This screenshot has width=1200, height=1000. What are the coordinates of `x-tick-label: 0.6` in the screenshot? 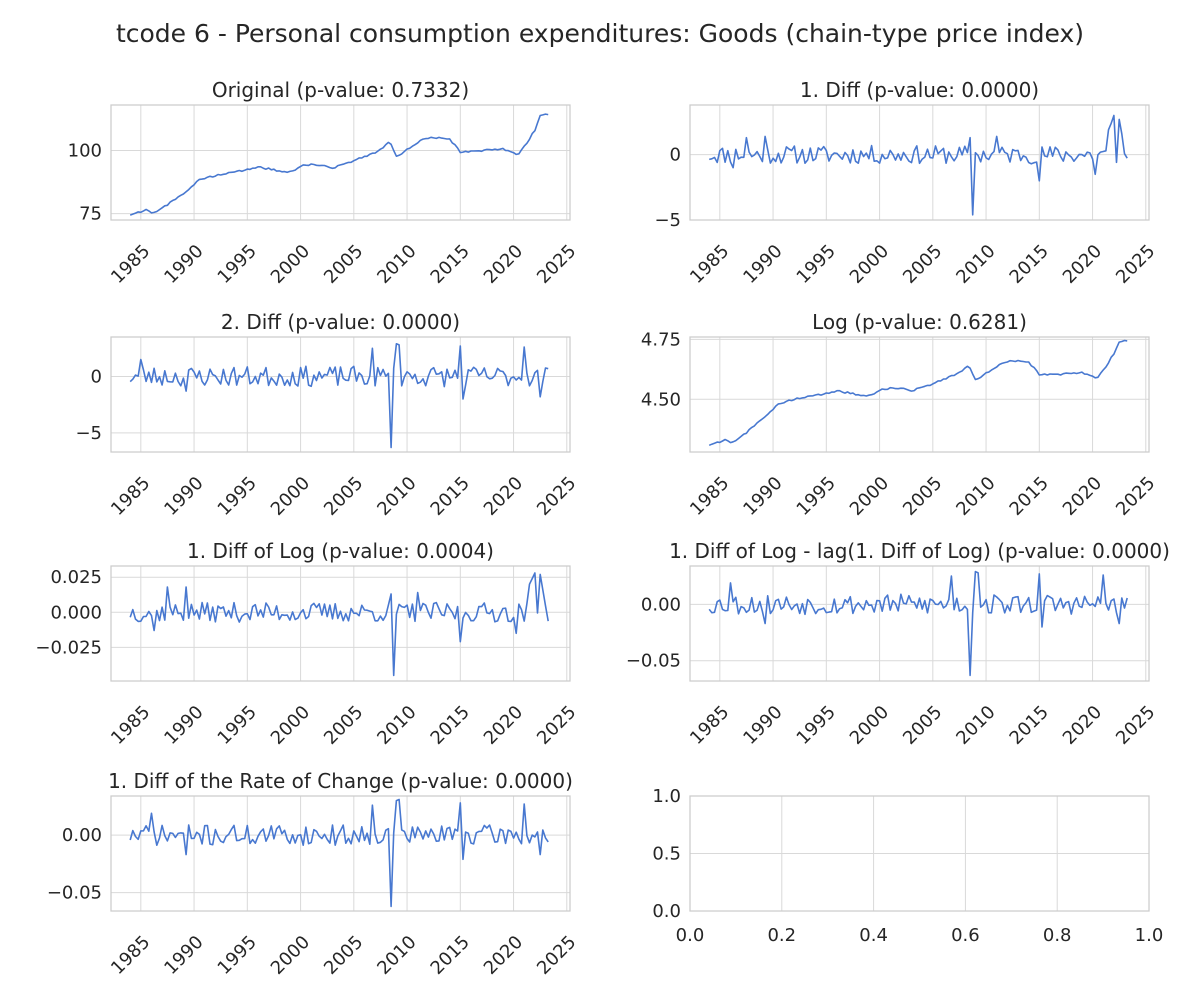 It's located at (965, 935).